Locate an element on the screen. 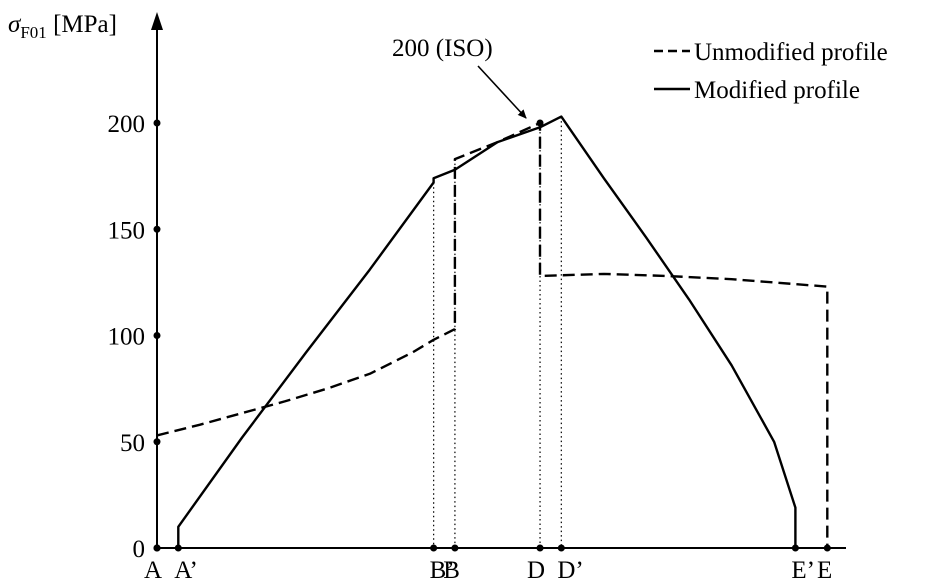 Image resolution: width=943 pixels, height=587 pixels. y-axis-label-unit: [MPa] is located at coordinates (82, 24).